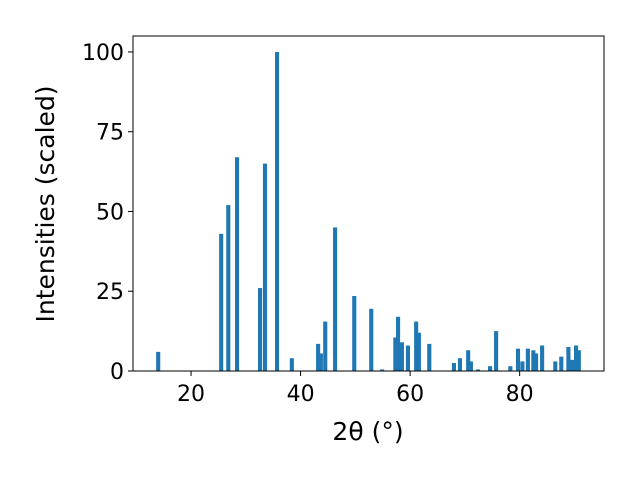  Describe the element at coordinates (103, 53) in the screenshot. I see `y-tick-label: 100` at that location.